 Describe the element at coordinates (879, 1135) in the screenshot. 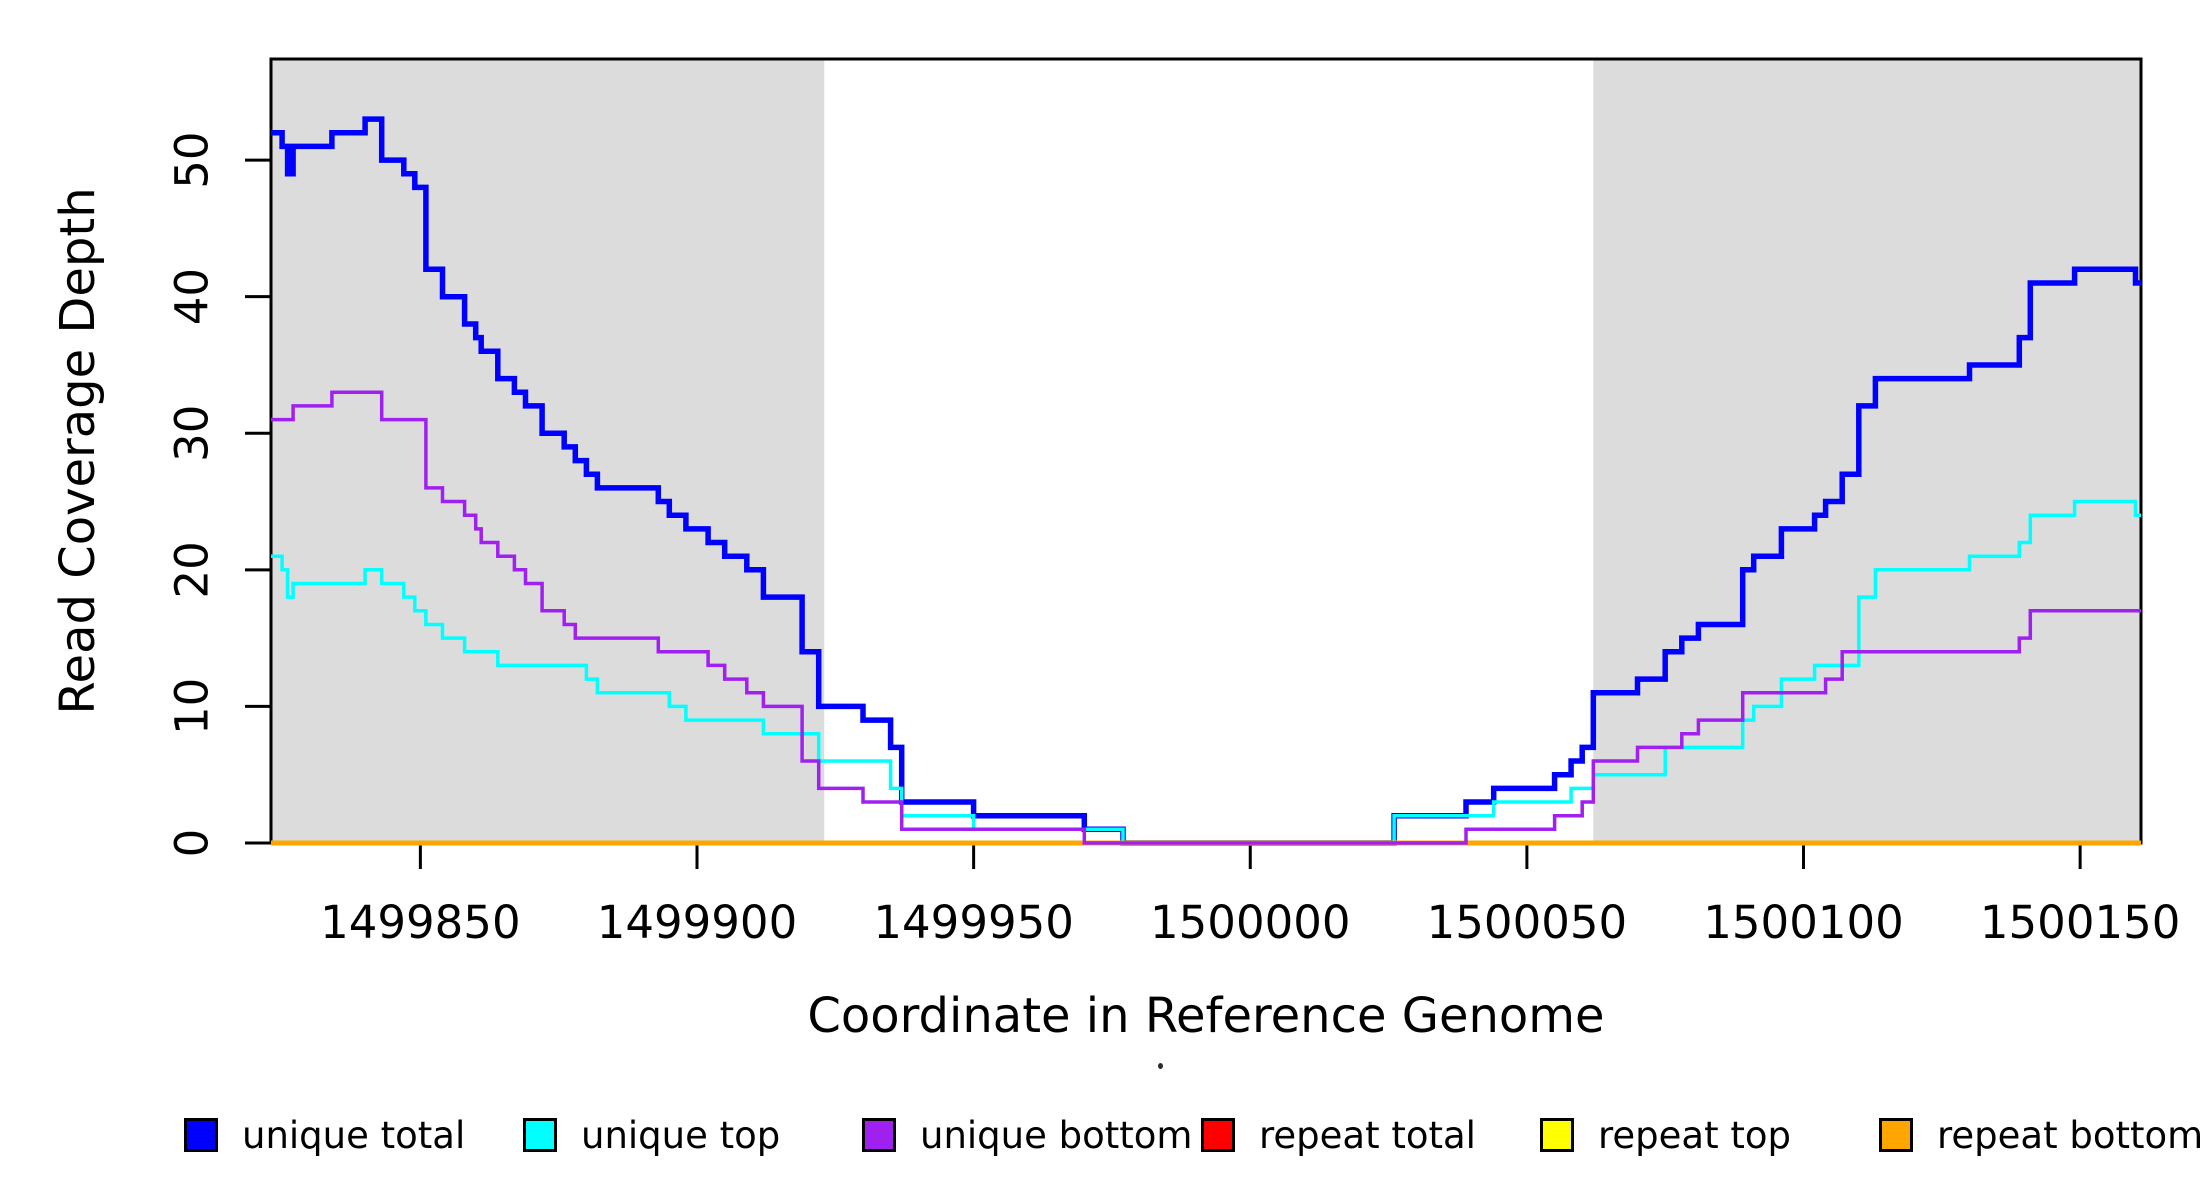

I see `legend-swatch-unique-bottom` at that location.